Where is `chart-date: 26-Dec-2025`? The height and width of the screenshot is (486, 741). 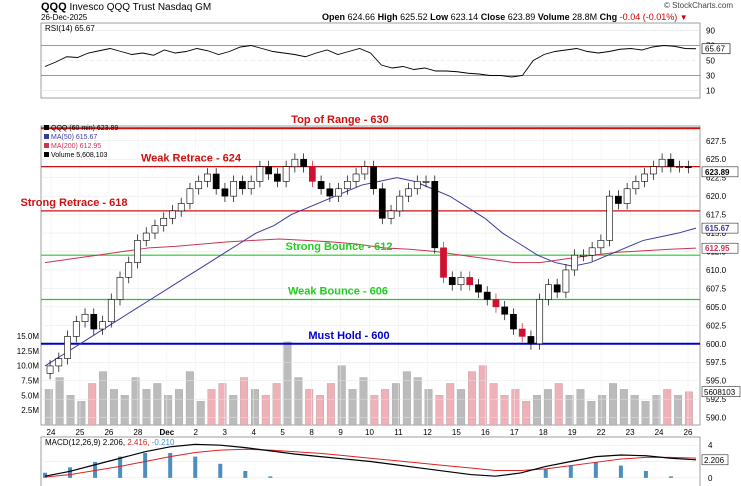 chart-date: 26-Dec-2025 is located at coordinates (64, 17).